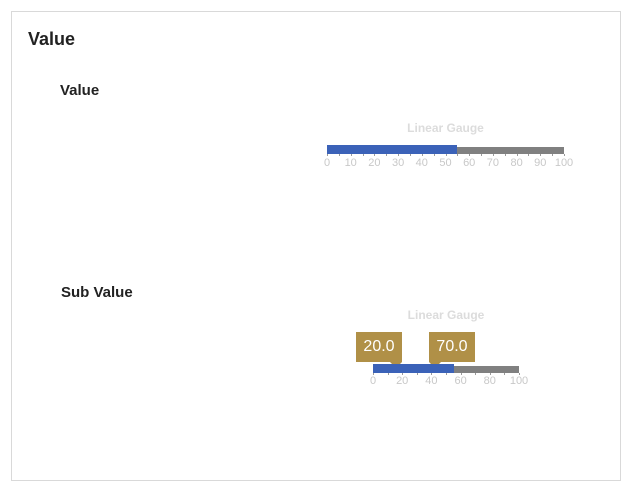 The height and width of the screenshot is (494, 632). Describe the element at coordinates (413, 368) in the screenshot. I see `gauge-range-bar` at that location.